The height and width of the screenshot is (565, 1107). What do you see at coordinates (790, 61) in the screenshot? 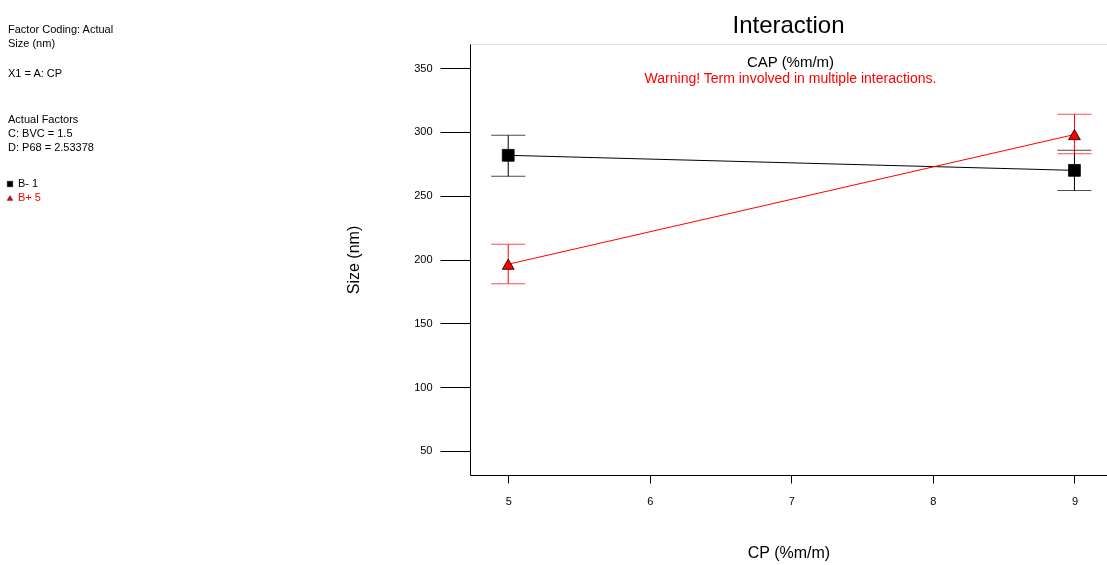
I see `annotation: CAP (%m/m)` at bounding box center [790, 61].